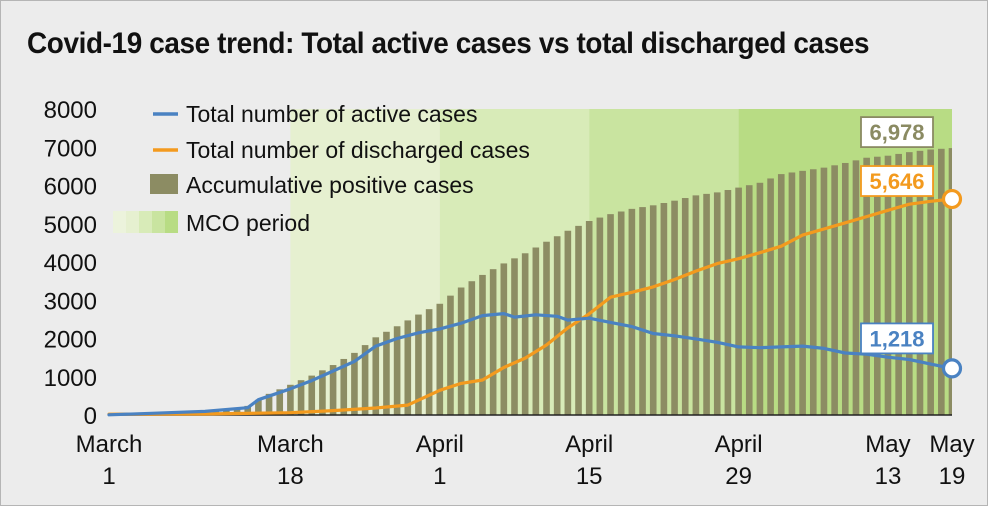 The image size is (988, 506). What do you see at coordinates (70, 225) in the screenshot?
I see `y-tick-label: 5000` at bounding box center [70, 225].